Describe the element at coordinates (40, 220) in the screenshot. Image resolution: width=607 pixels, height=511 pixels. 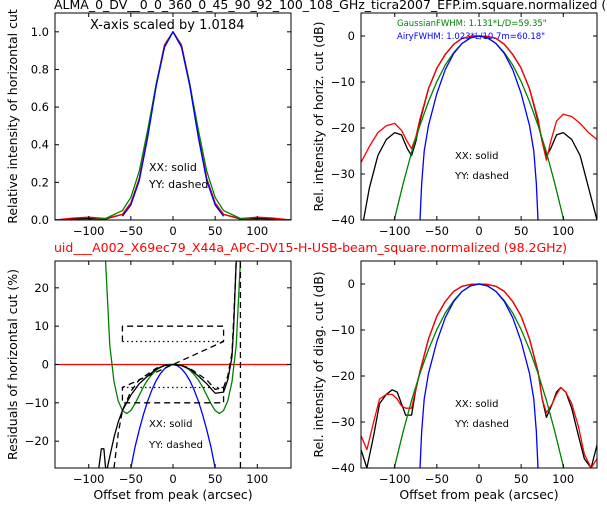
I see `y-tick-label: 0.0` at that location.